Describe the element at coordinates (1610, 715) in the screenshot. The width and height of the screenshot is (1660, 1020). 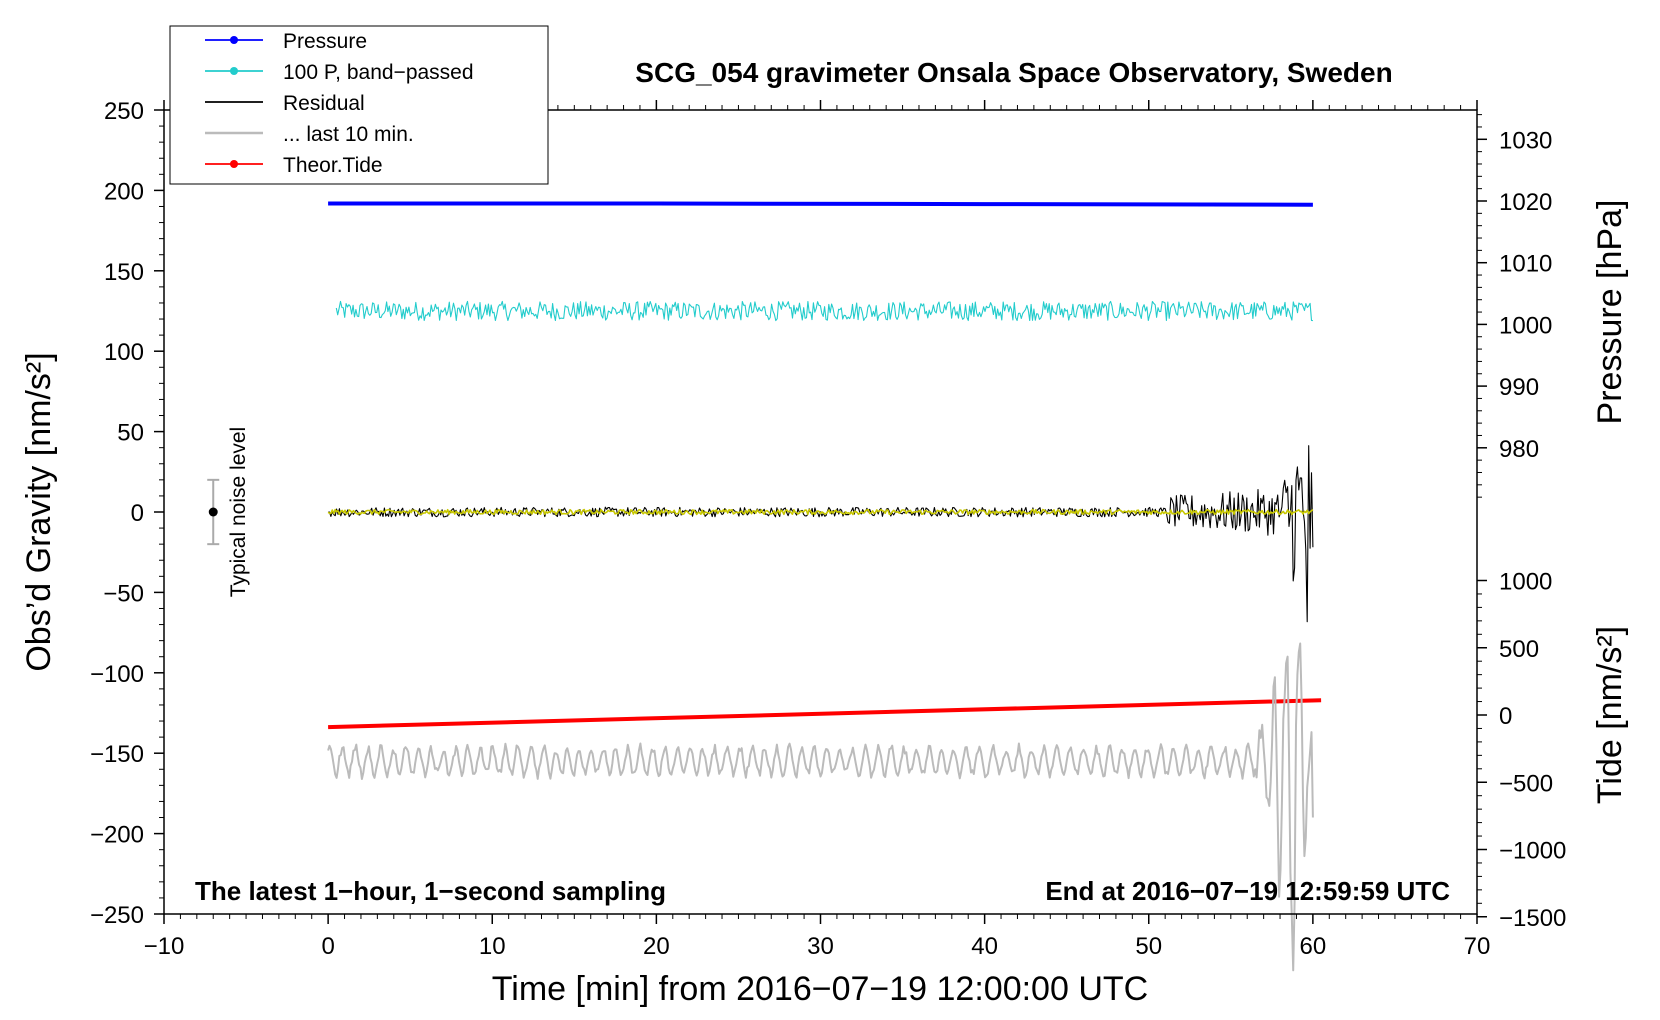
I see `tide-axis-title: Tide [nm/s²]` at that location.